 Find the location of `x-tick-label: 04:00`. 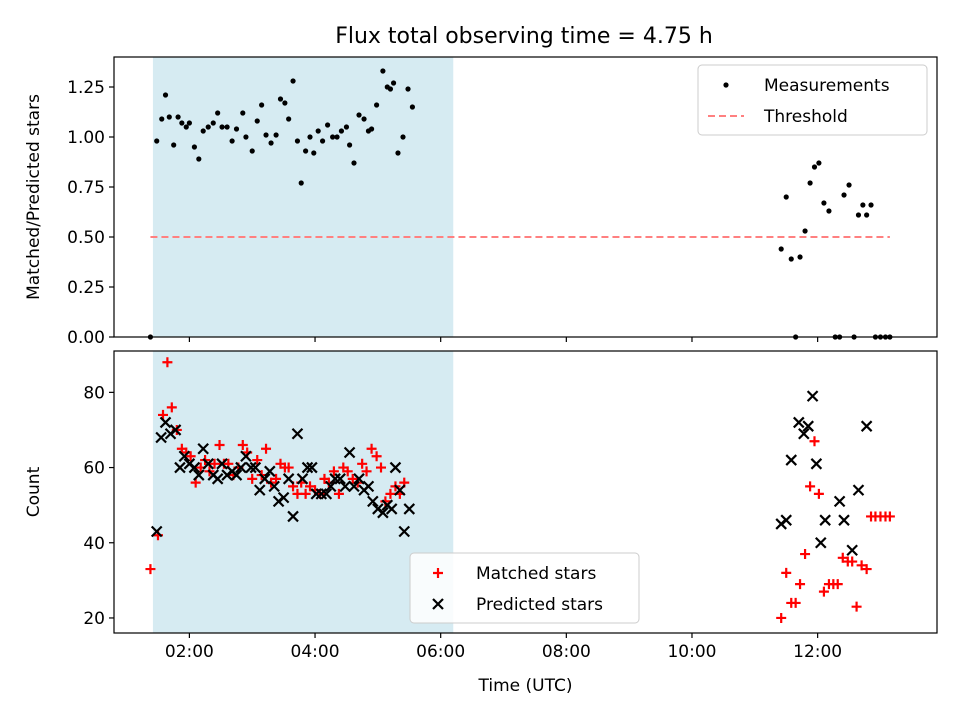

x-tick-label: 04:00 is located at coordinates (315, 652).